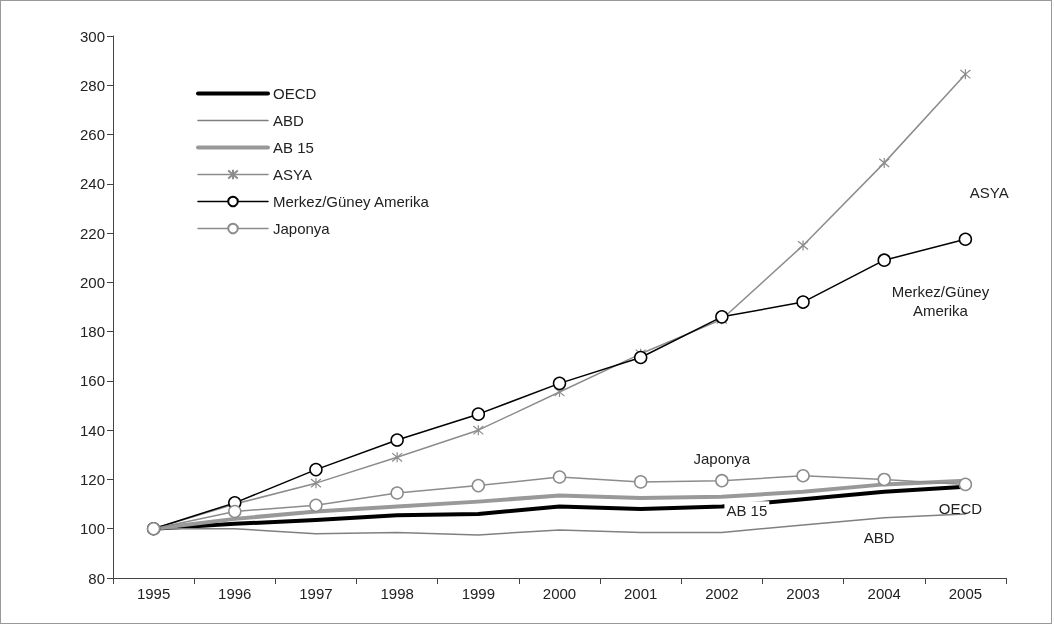 Image resolution: width=1054 pixels, height=626 pixels. Describe the element at coordinates (92, 430) in the screenshot. I see `y-tick-label: 140` at that location.